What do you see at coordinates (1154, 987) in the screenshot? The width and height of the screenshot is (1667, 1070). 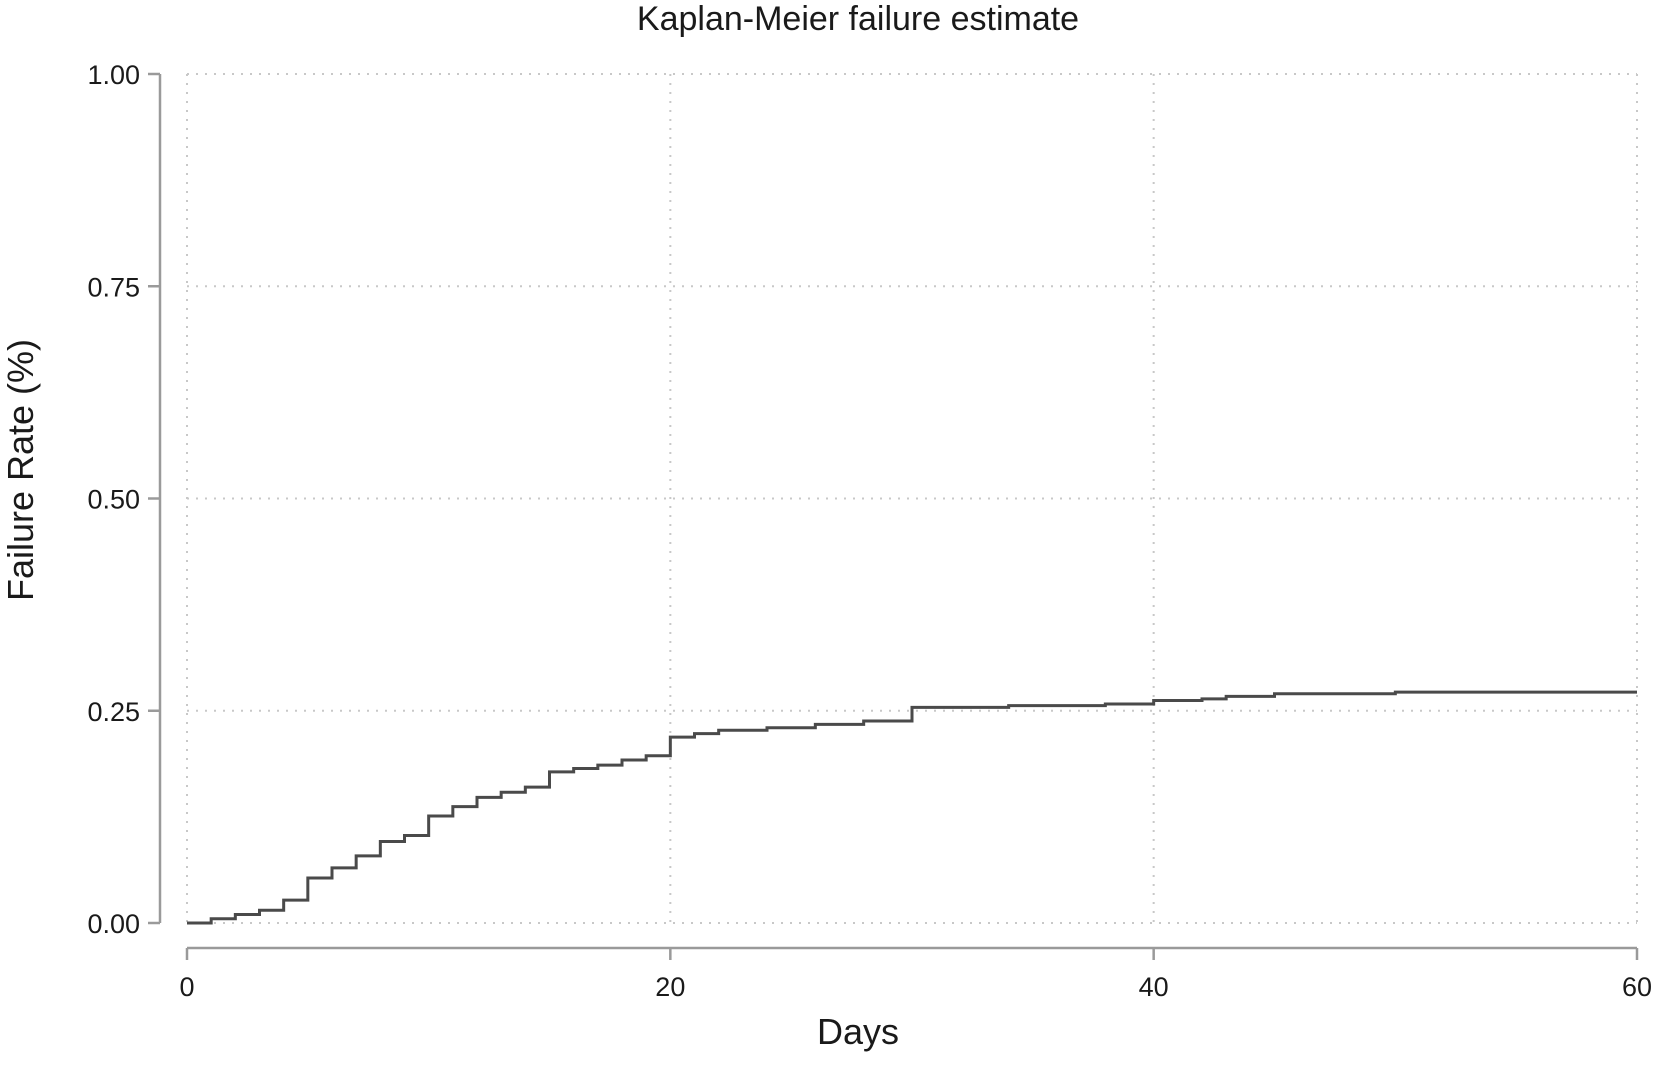 I see `x-tick-label: 40` at bounding box center [1154, 987].